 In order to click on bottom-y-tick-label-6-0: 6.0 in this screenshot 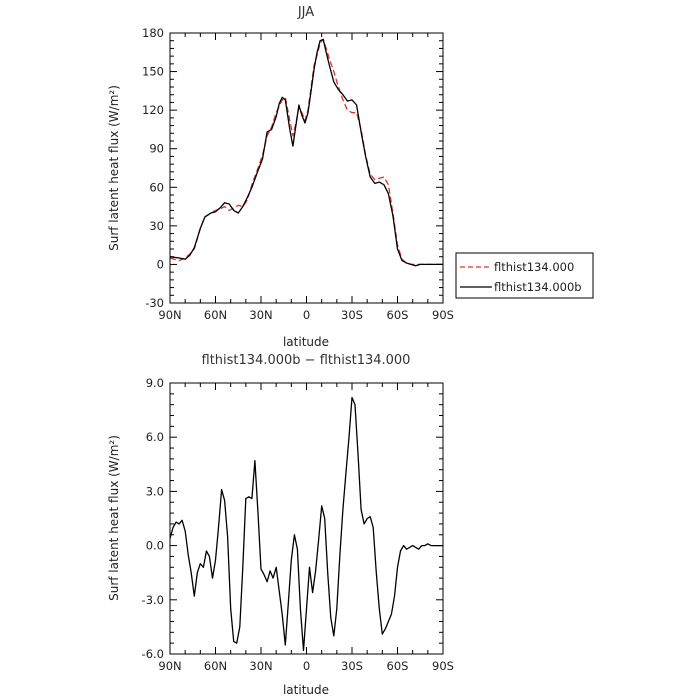, I will do `click(155, 437)`.